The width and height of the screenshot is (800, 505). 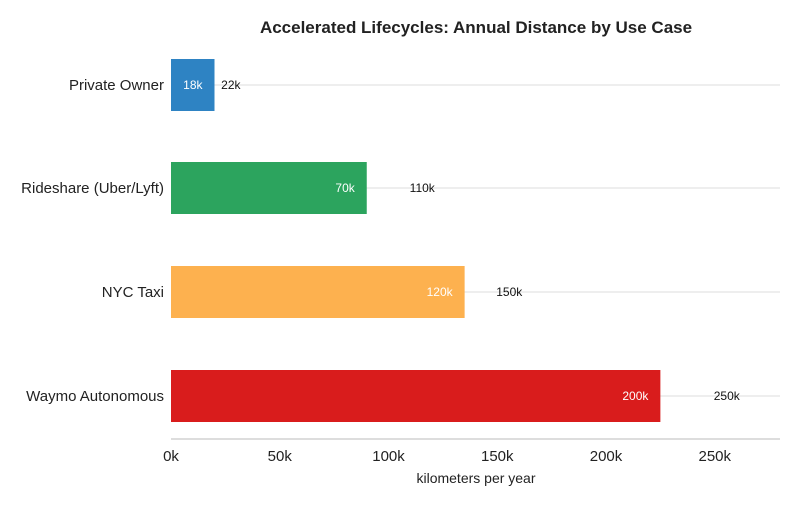 What do you see at coordinates (231, 85) in the screenshot?
I see `range-value-label: 22k` at bounding box center [231, 85].